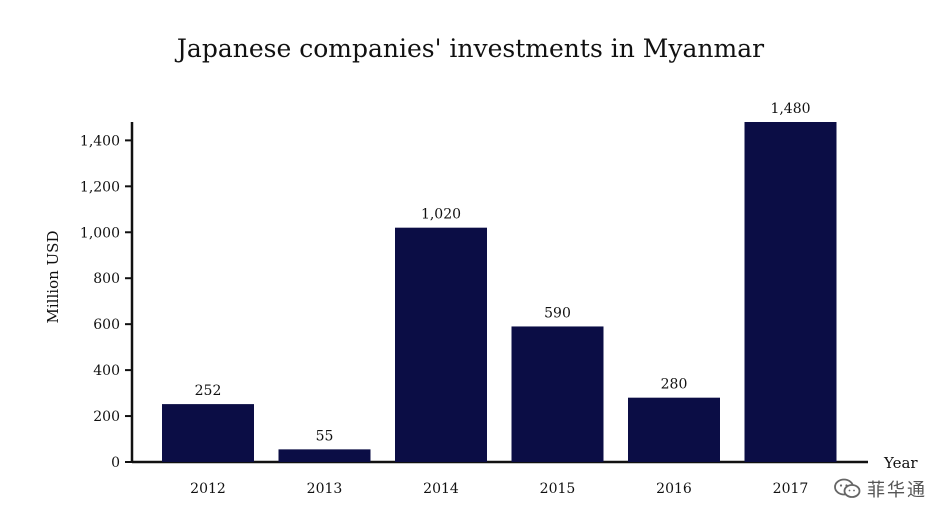  What do you see at coordinates (106, 302) in the screenshot?
I see `y-ticks: 0 200 400 600 800 1,000 1,200 1,400` at bounding box center [106, 302].